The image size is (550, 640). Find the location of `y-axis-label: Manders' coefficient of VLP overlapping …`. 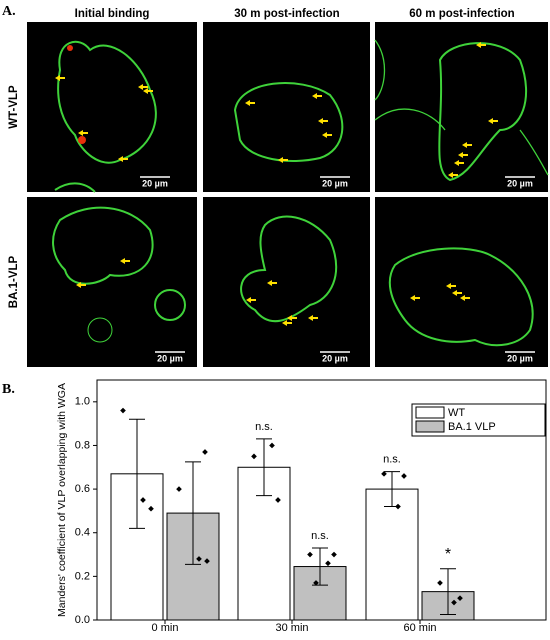

y-axis-label: Manders' coefficient of VLP overlapping … is located at coordinates (62, 500).